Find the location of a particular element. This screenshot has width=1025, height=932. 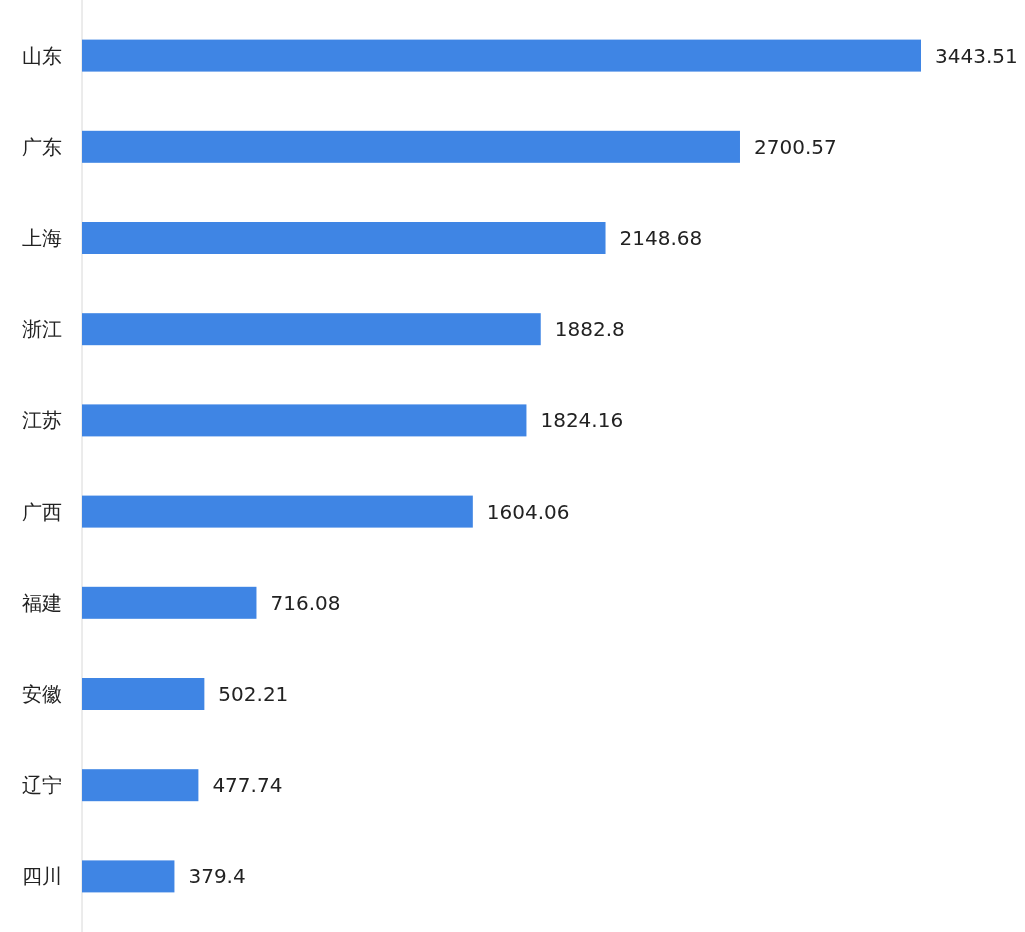

data-label: 477.74 is located at coordinates (247, 785).